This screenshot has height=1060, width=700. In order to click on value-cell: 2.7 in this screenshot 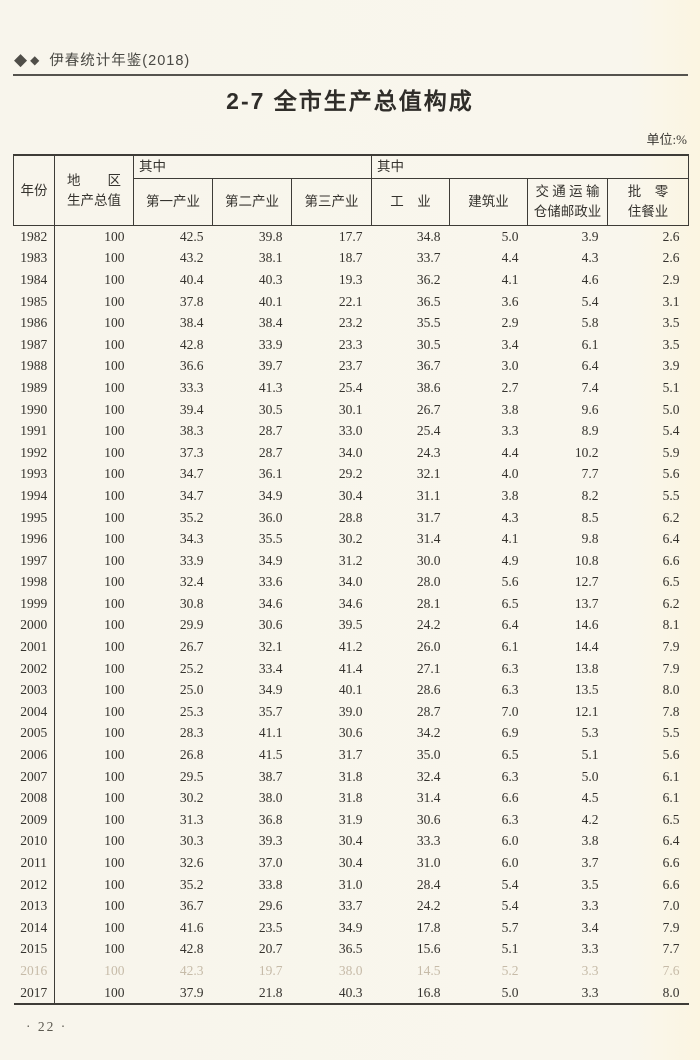, I will do `click(510, 387)`.